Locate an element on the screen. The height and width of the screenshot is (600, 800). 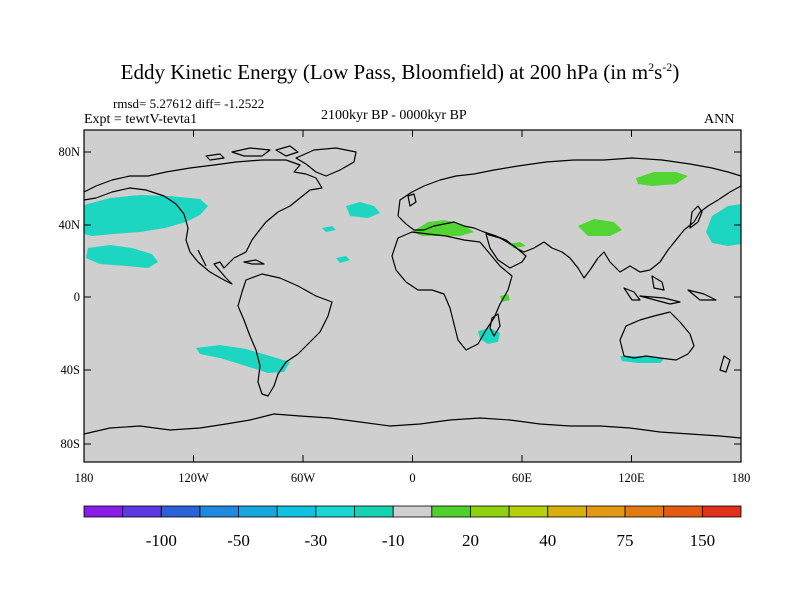
coast-canadian-archipelago is located at coordinates (252, 153).